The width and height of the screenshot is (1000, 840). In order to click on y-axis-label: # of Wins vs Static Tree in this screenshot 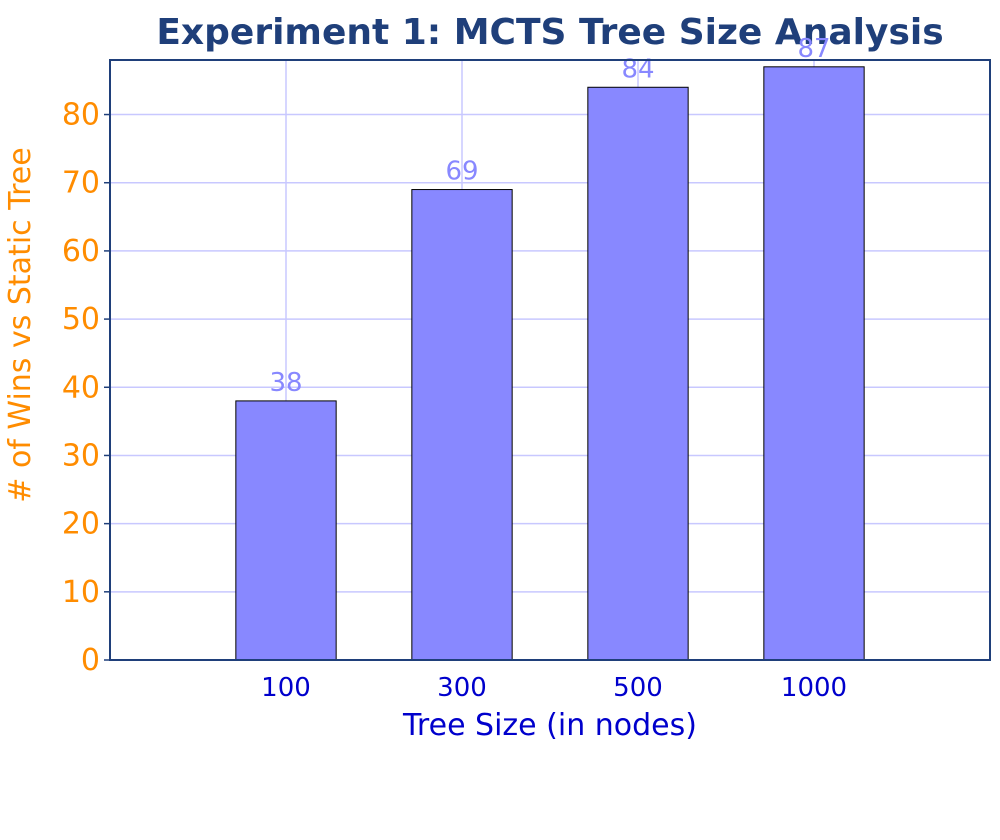, I will do `click(20, 324)`.